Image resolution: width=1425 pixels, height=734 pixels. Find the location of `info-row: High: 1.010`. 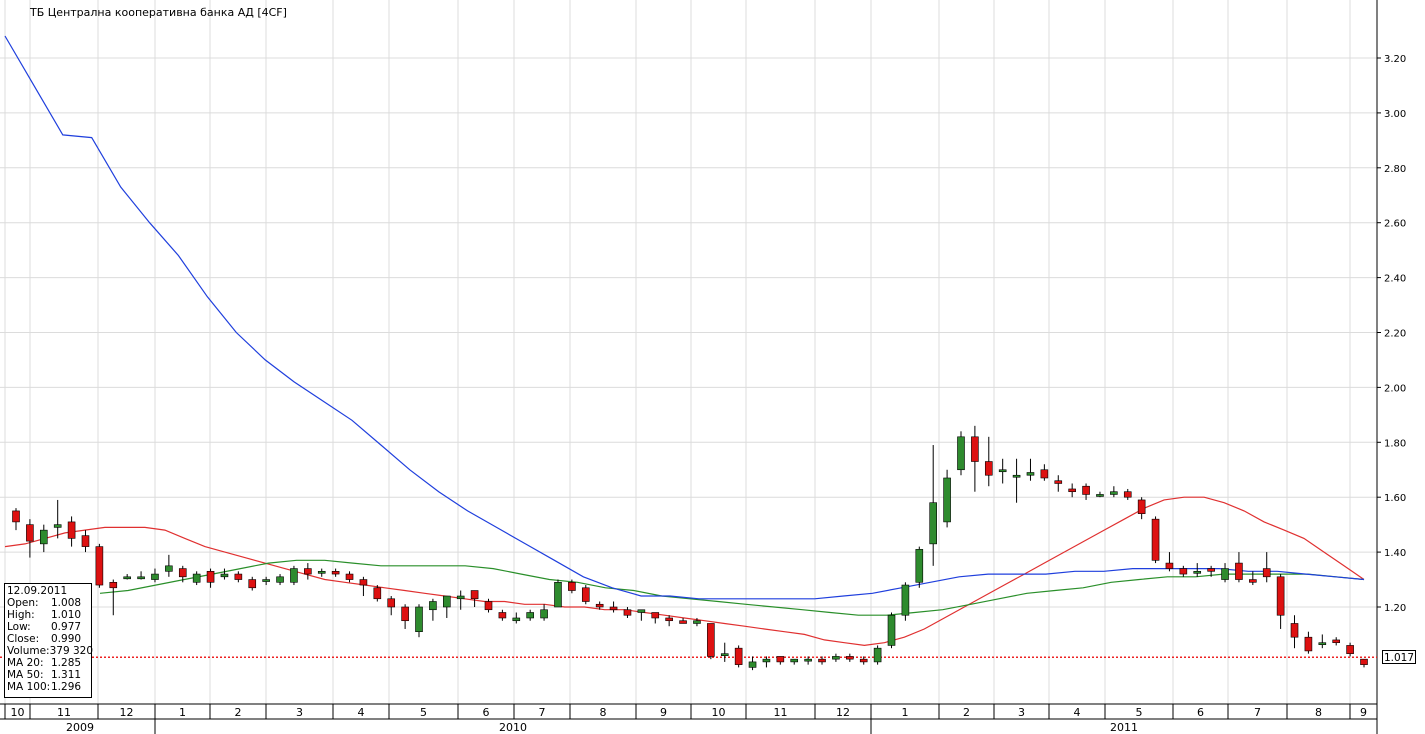

info-row: High: 1.010 is located at coordinates (48, 615).